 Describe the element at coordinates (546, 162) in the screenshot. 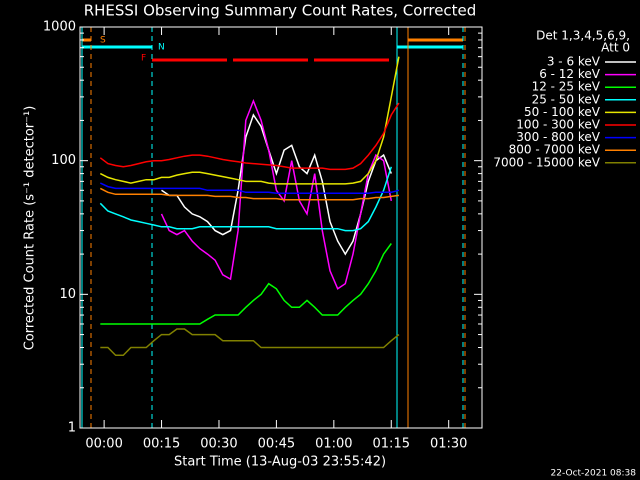

I see `legend-label: 7000 - 15000 keV` at that location.